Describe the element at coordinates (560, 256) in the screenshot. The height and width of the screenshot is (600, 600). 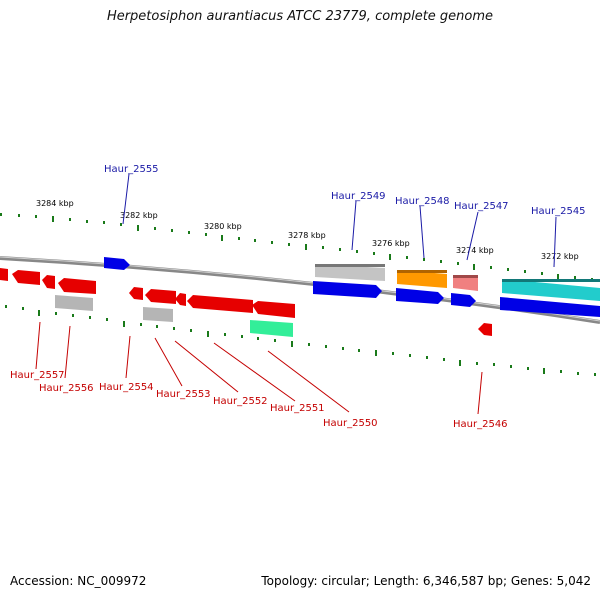
I see `scale-label: 3272 kbp` at that location.